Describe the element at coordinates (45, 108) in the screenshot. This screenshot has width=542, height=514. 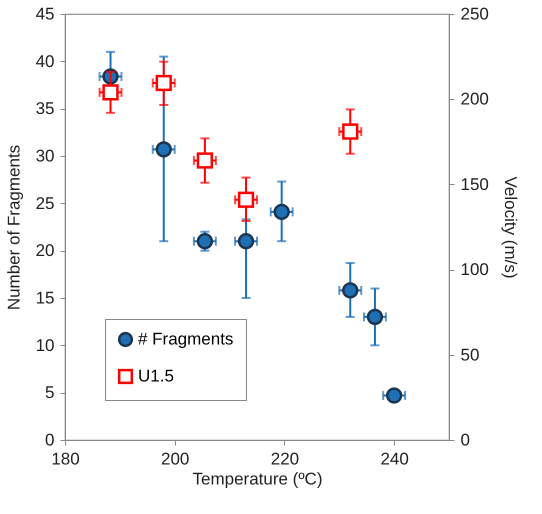
I see `y-tick-label: 35` at that location.